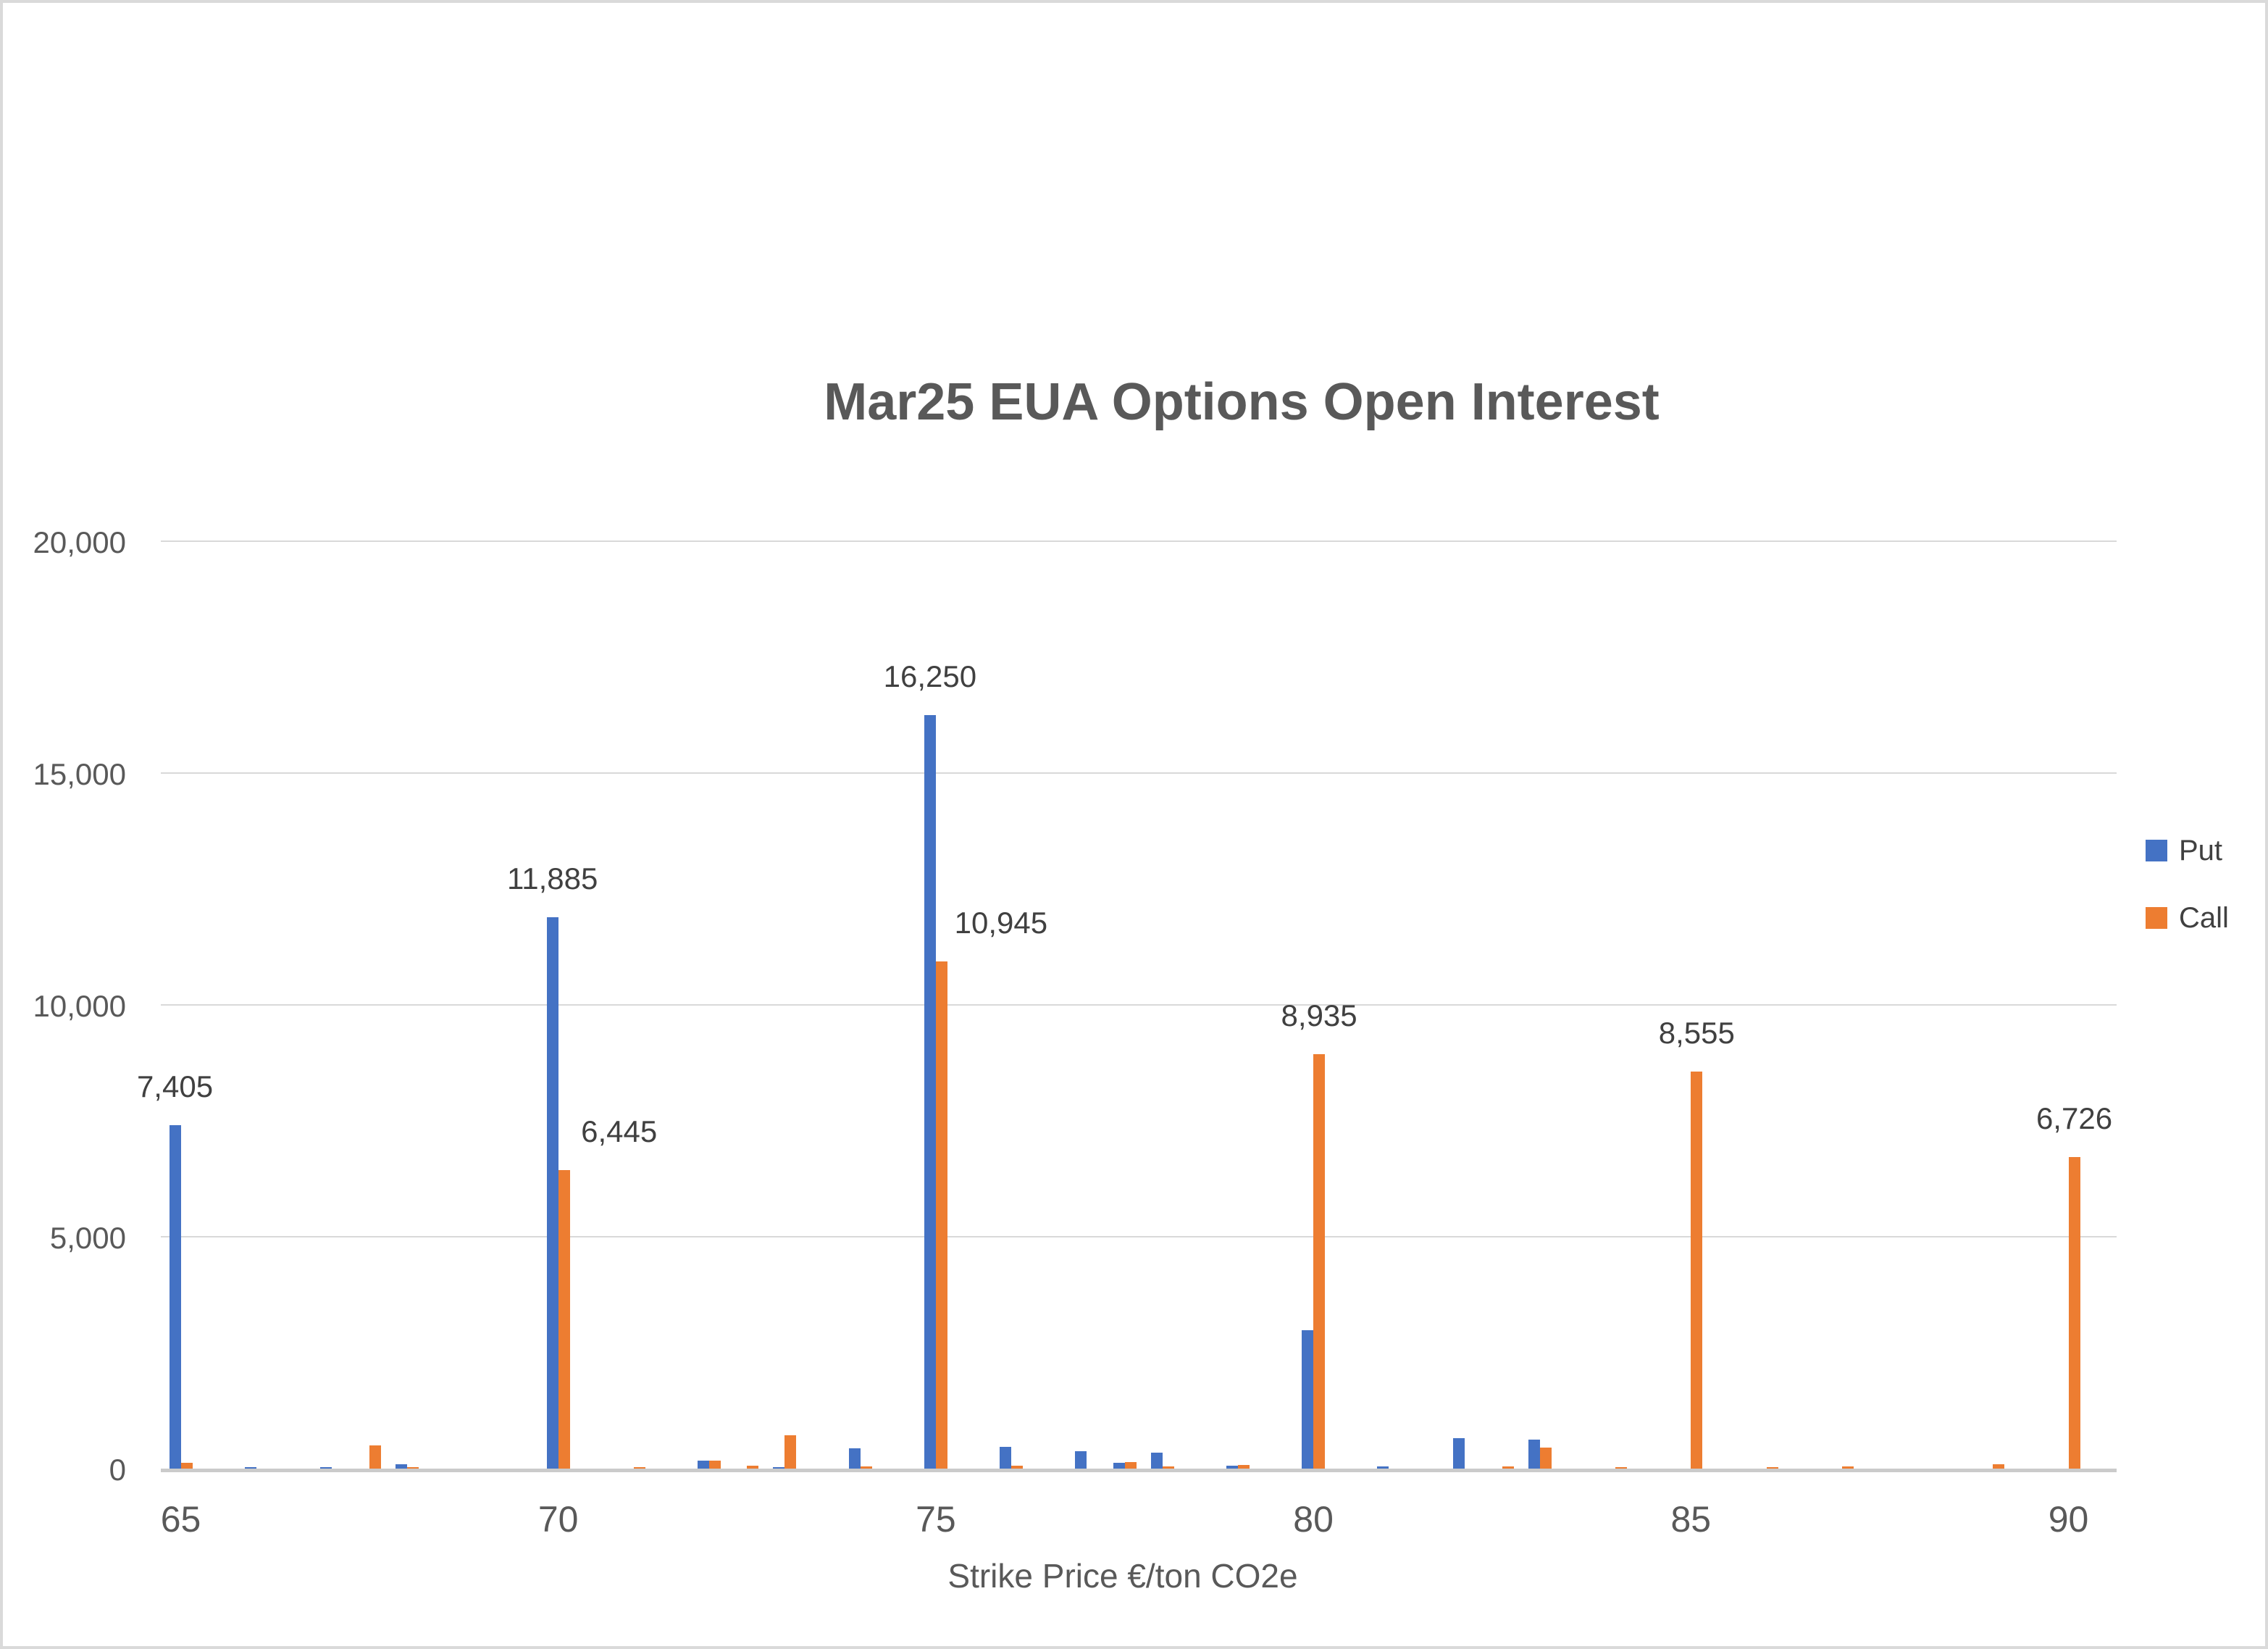 The width and height of the screenshot is (2268, 1649). What do you see at coordinates (1314, 1519) in the screenshot?
I see `x-tick-80: 80` at bounding box center [1314, 1519].